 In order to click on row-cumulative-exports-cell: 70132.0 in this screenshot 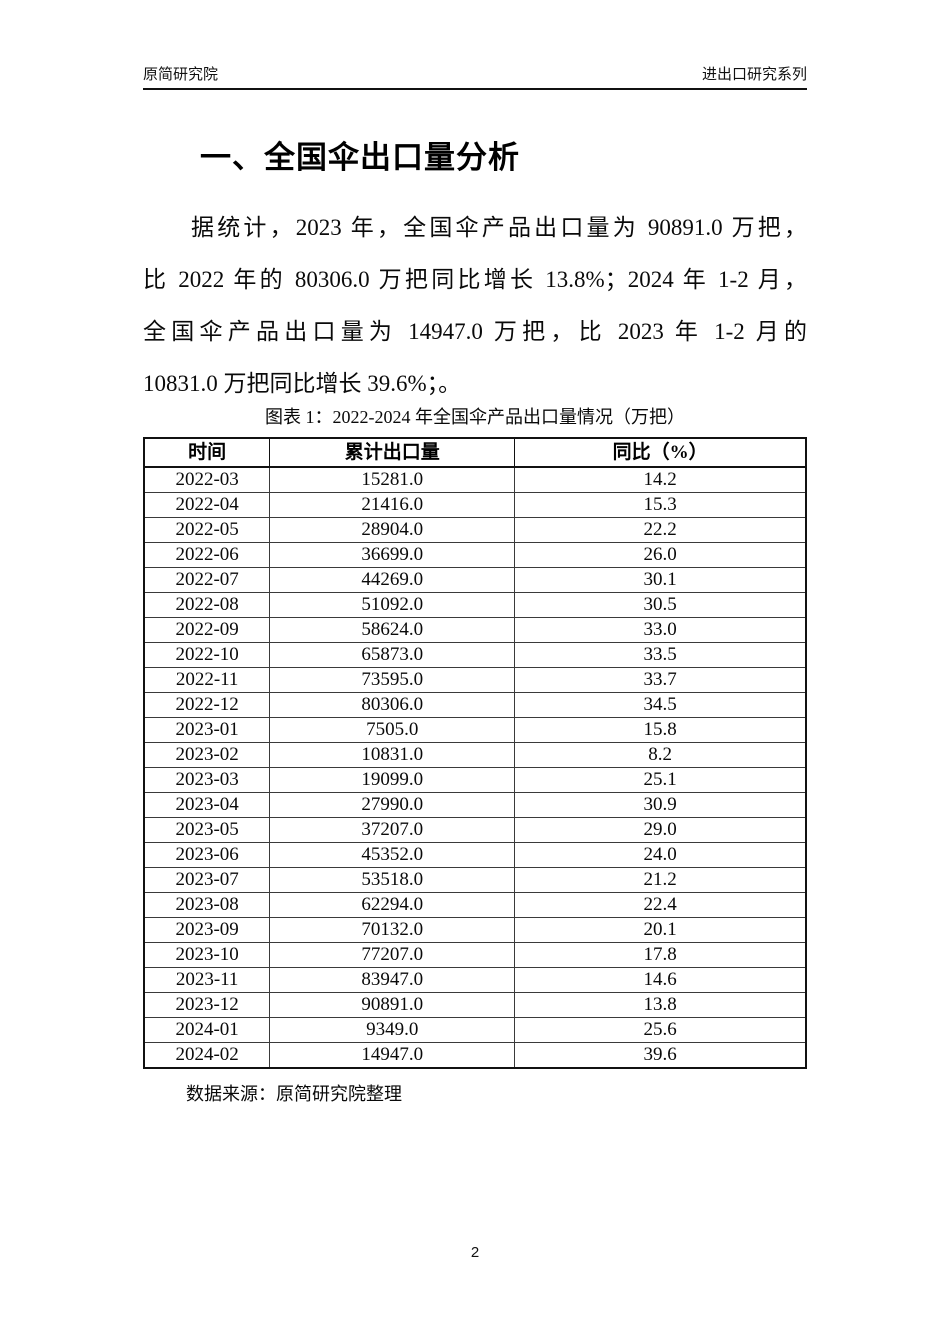, I will do `click(392, 930)`.